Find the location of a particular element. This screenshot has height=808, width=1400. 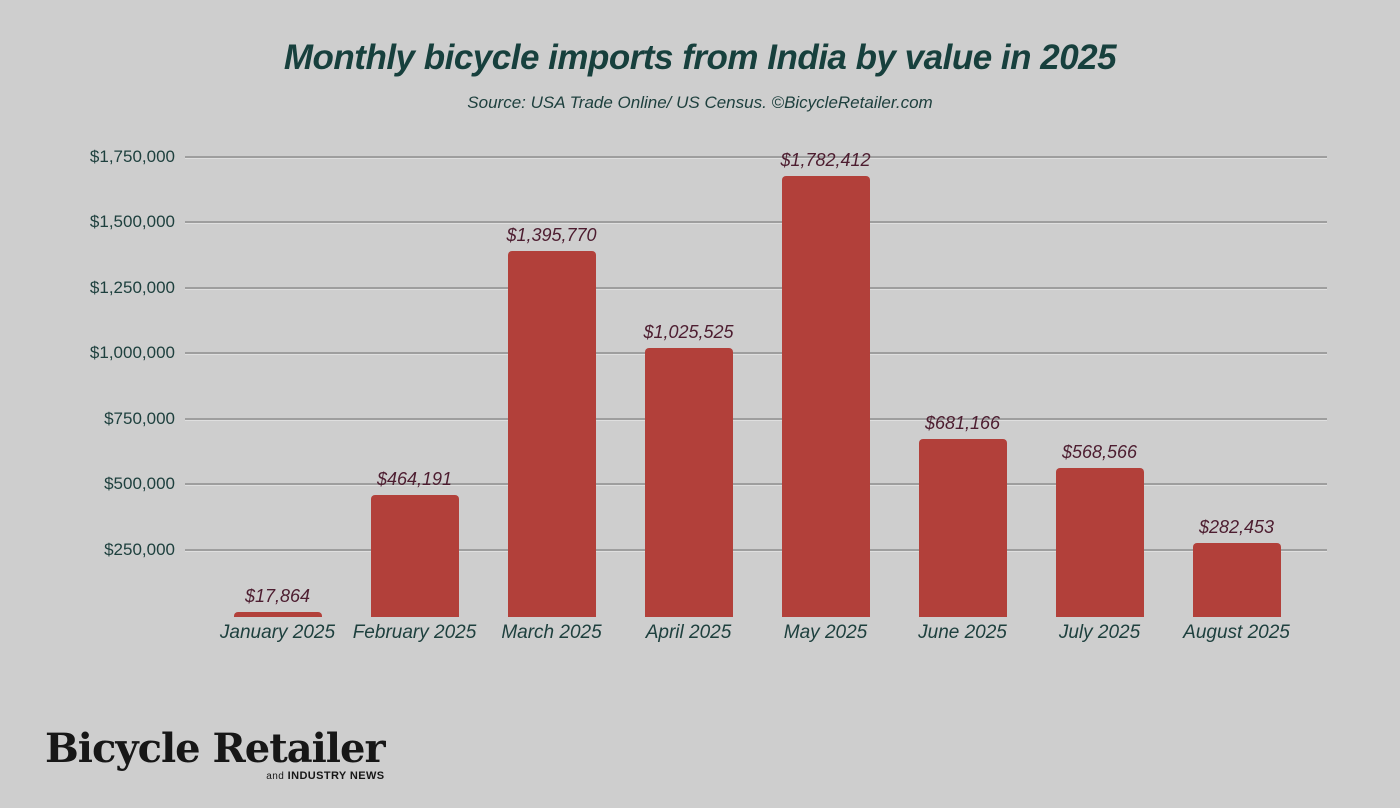

logo-tagline: and INDUSTRY NEWS is located at coordinates (215, 776).